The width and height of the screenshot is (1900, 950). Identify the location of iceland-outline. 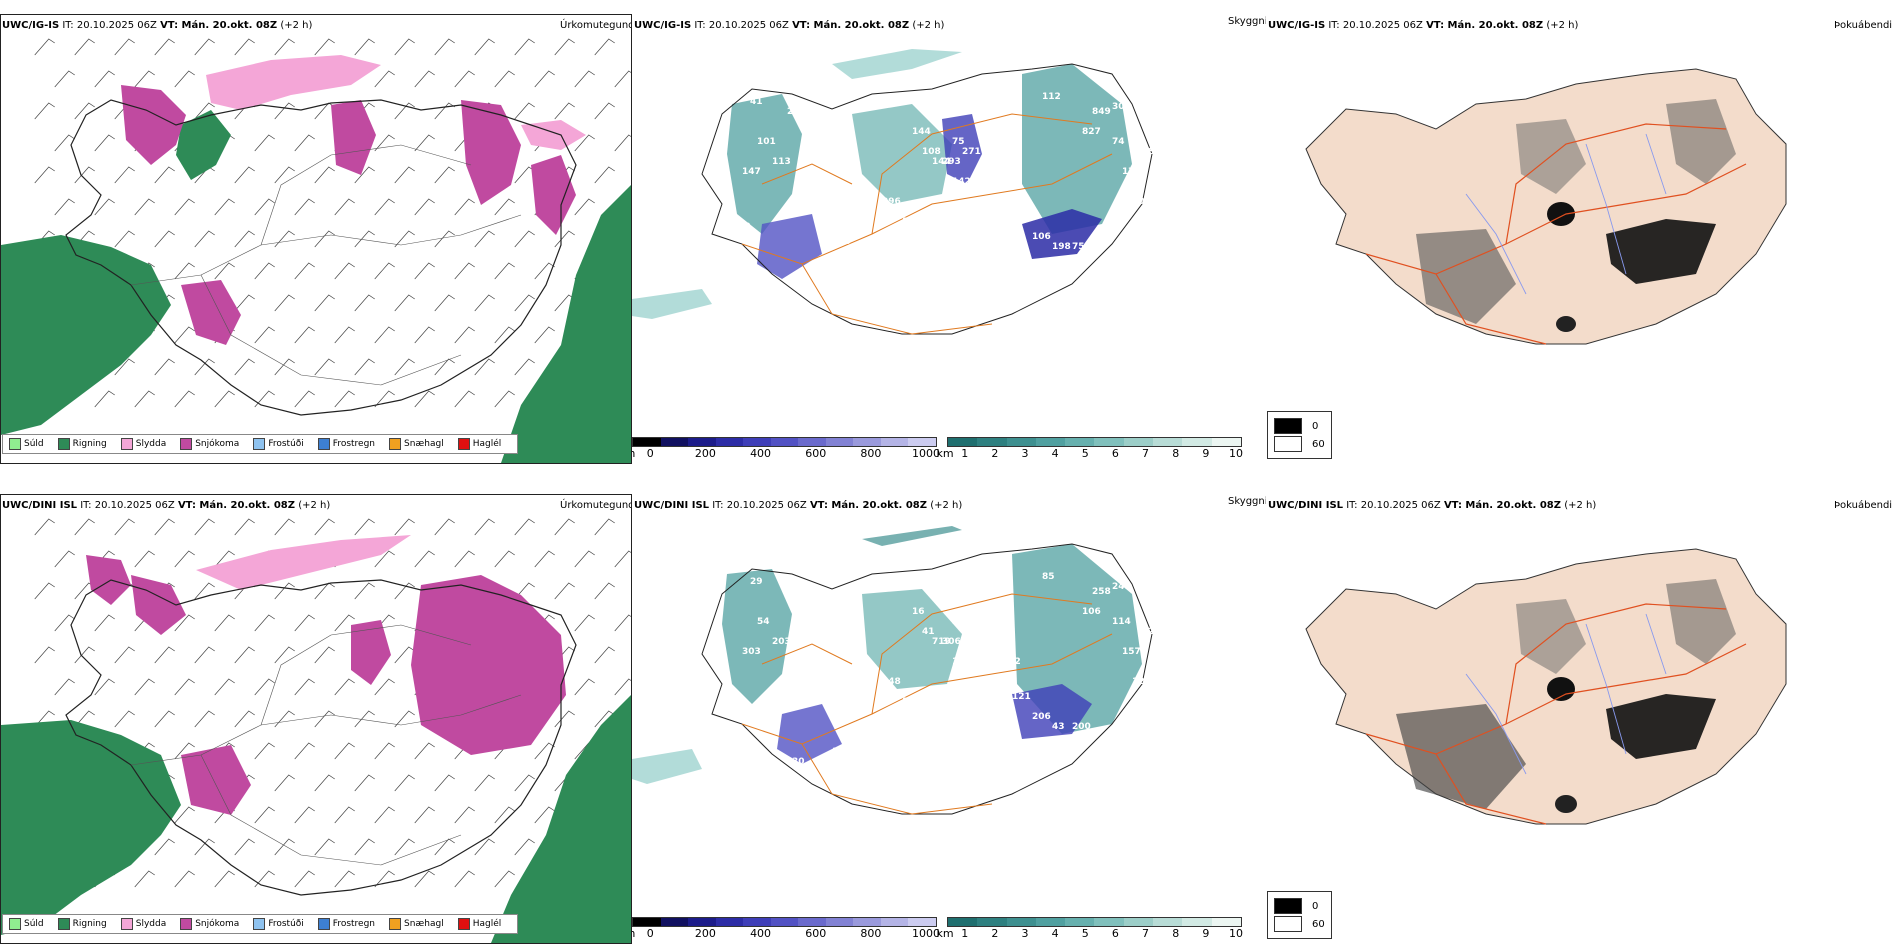
(927, 199).